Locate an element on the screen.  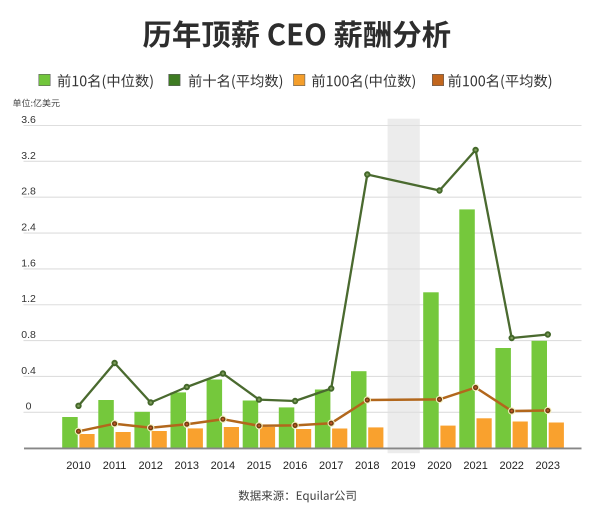
svg-text: 2011 is located at coordinates (115, 466).